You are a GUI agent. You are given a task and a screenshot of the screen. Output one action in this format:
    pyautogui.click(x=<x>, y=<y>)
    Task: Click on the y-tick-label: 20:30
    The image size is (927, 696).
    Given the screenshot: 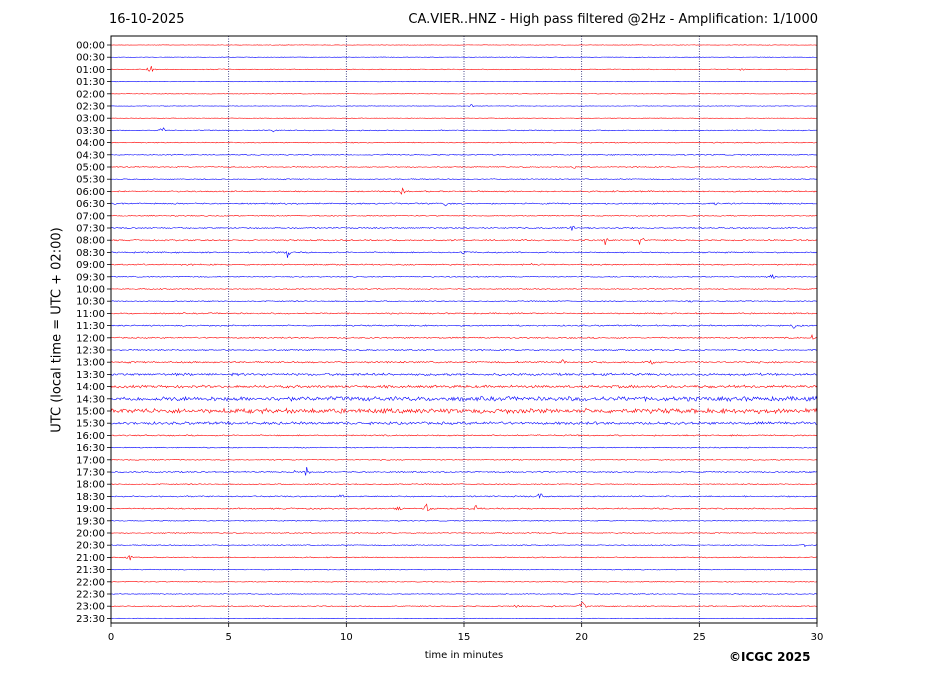 What is the action you would take?
    pyautogui.click(x=90, y=546)
    